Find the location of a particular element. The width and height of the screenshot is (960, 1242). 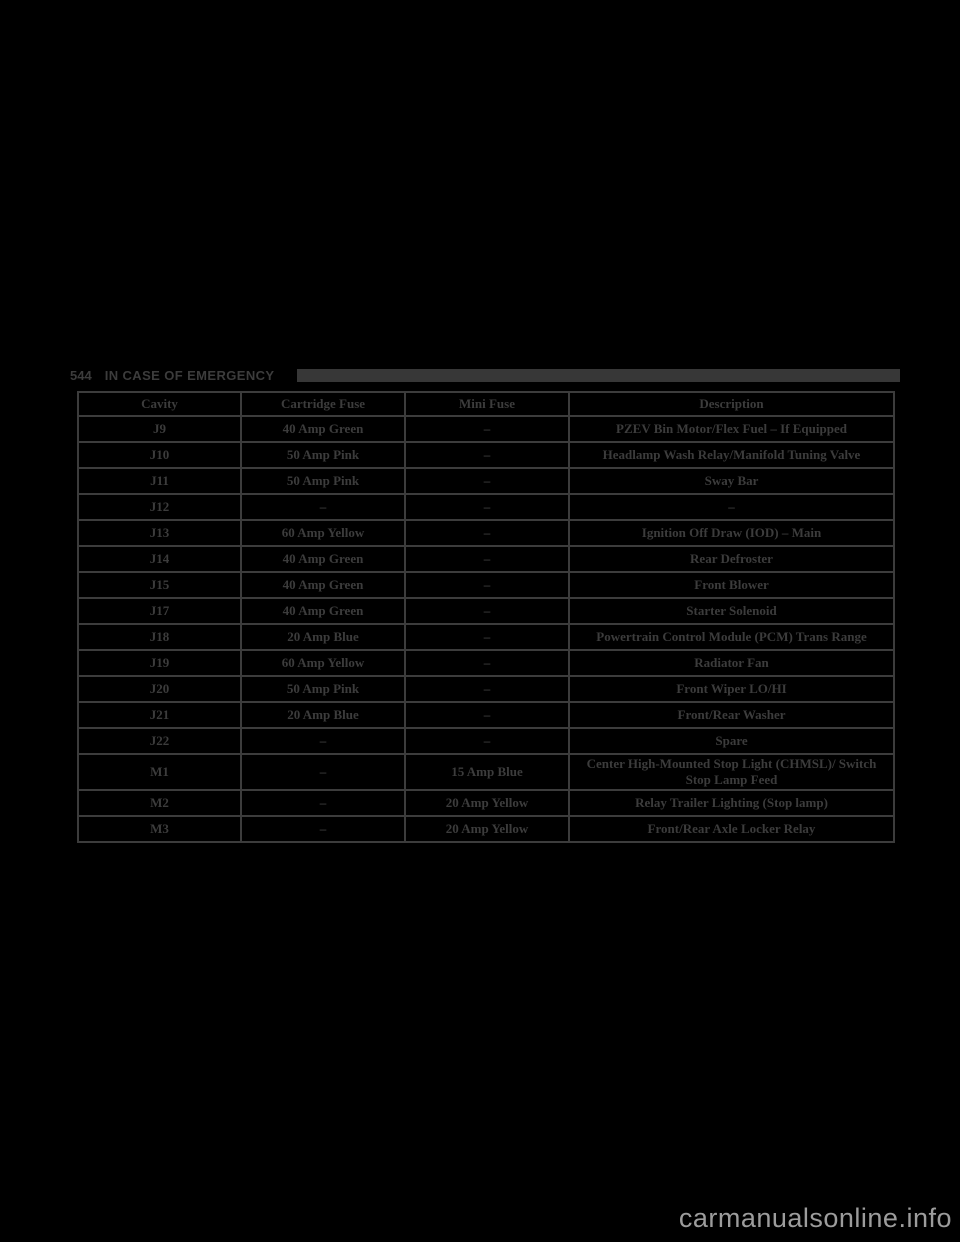

cell-description: – is located at coordinates (731, 507).